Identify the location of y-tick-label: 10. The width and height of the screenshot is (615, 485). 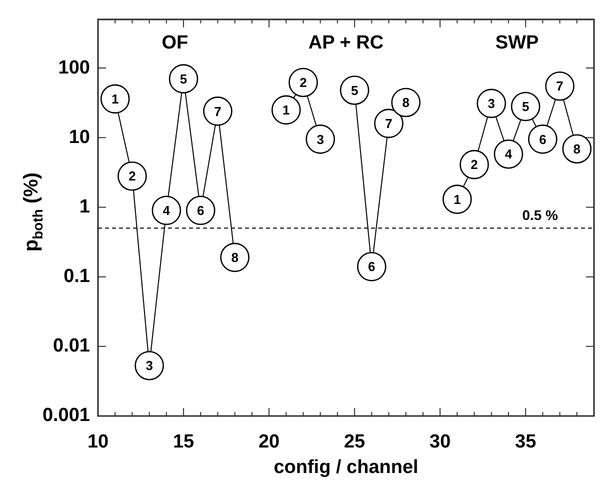
(79, 137).